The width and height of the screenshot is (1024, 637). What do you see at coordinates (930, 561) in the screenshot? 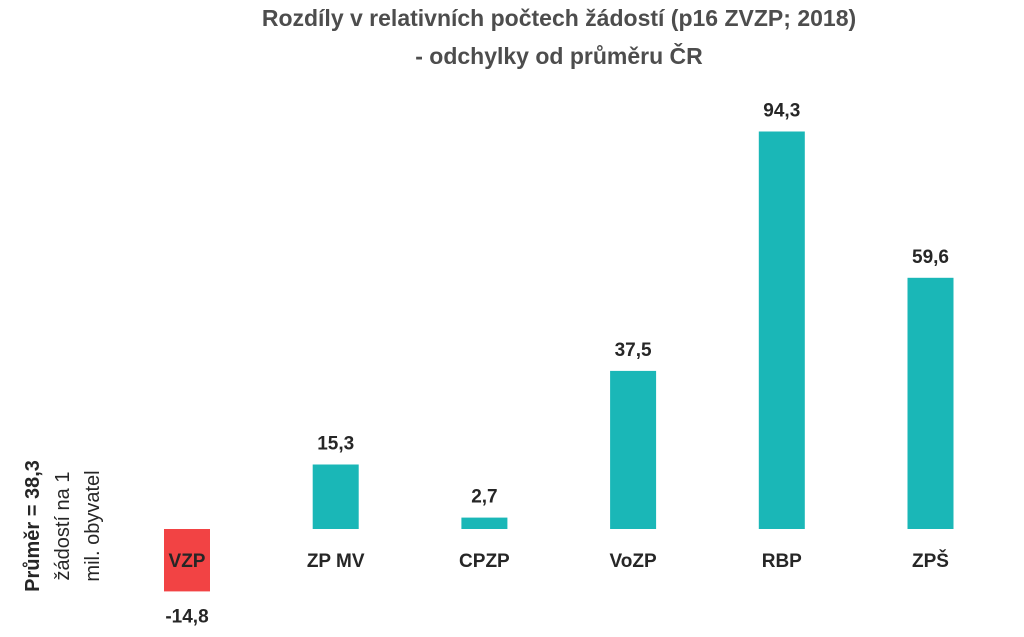
I see `category-label-zp: ZPŠ` at bounding box center [930, 561].